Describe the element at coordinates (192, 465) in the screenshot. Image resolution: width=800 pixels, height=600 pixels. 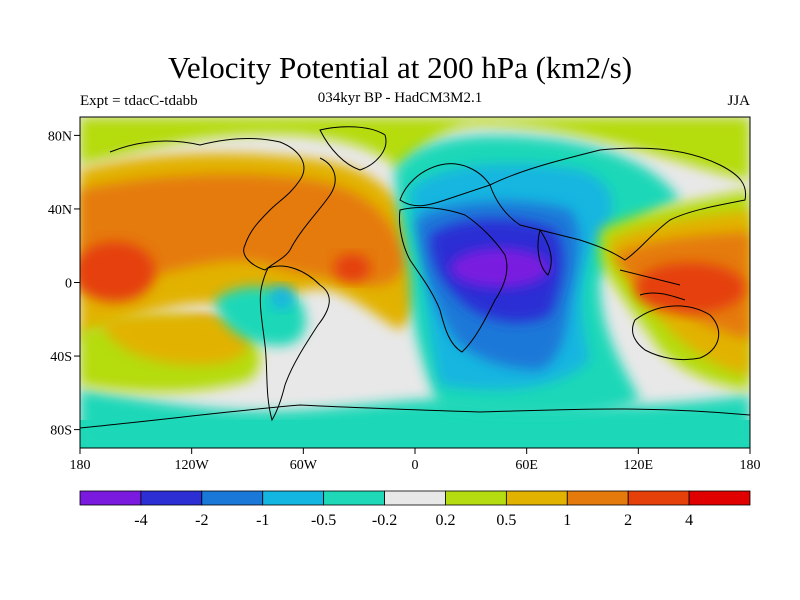
I see `lon-tick-label: 120W` at that location.